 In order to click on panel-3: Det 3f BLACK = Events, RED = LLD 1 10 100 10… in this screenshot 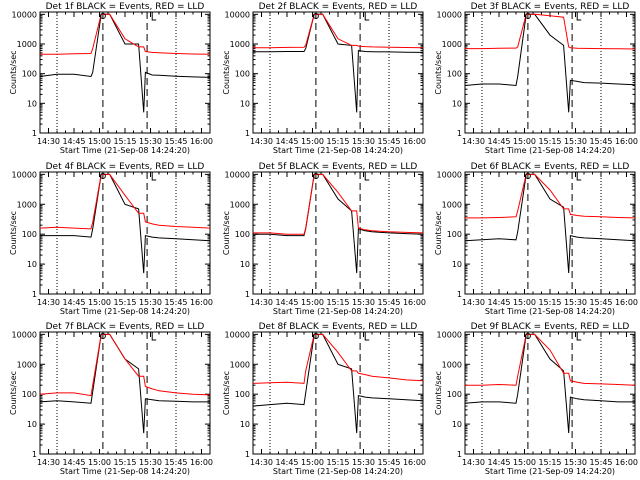, I will do `click(536, 78)`.